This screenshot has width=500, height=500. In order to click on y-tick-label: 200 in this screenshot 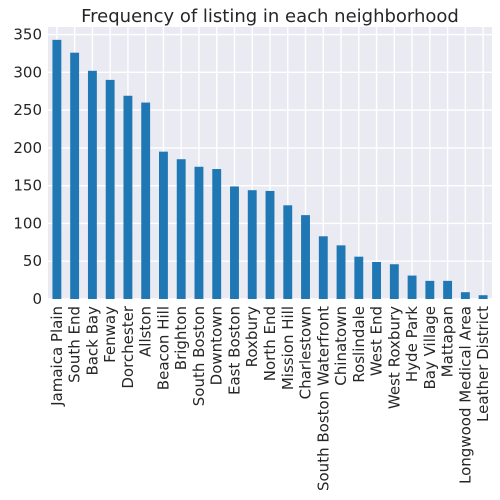, I will do `click(27, 148)`.